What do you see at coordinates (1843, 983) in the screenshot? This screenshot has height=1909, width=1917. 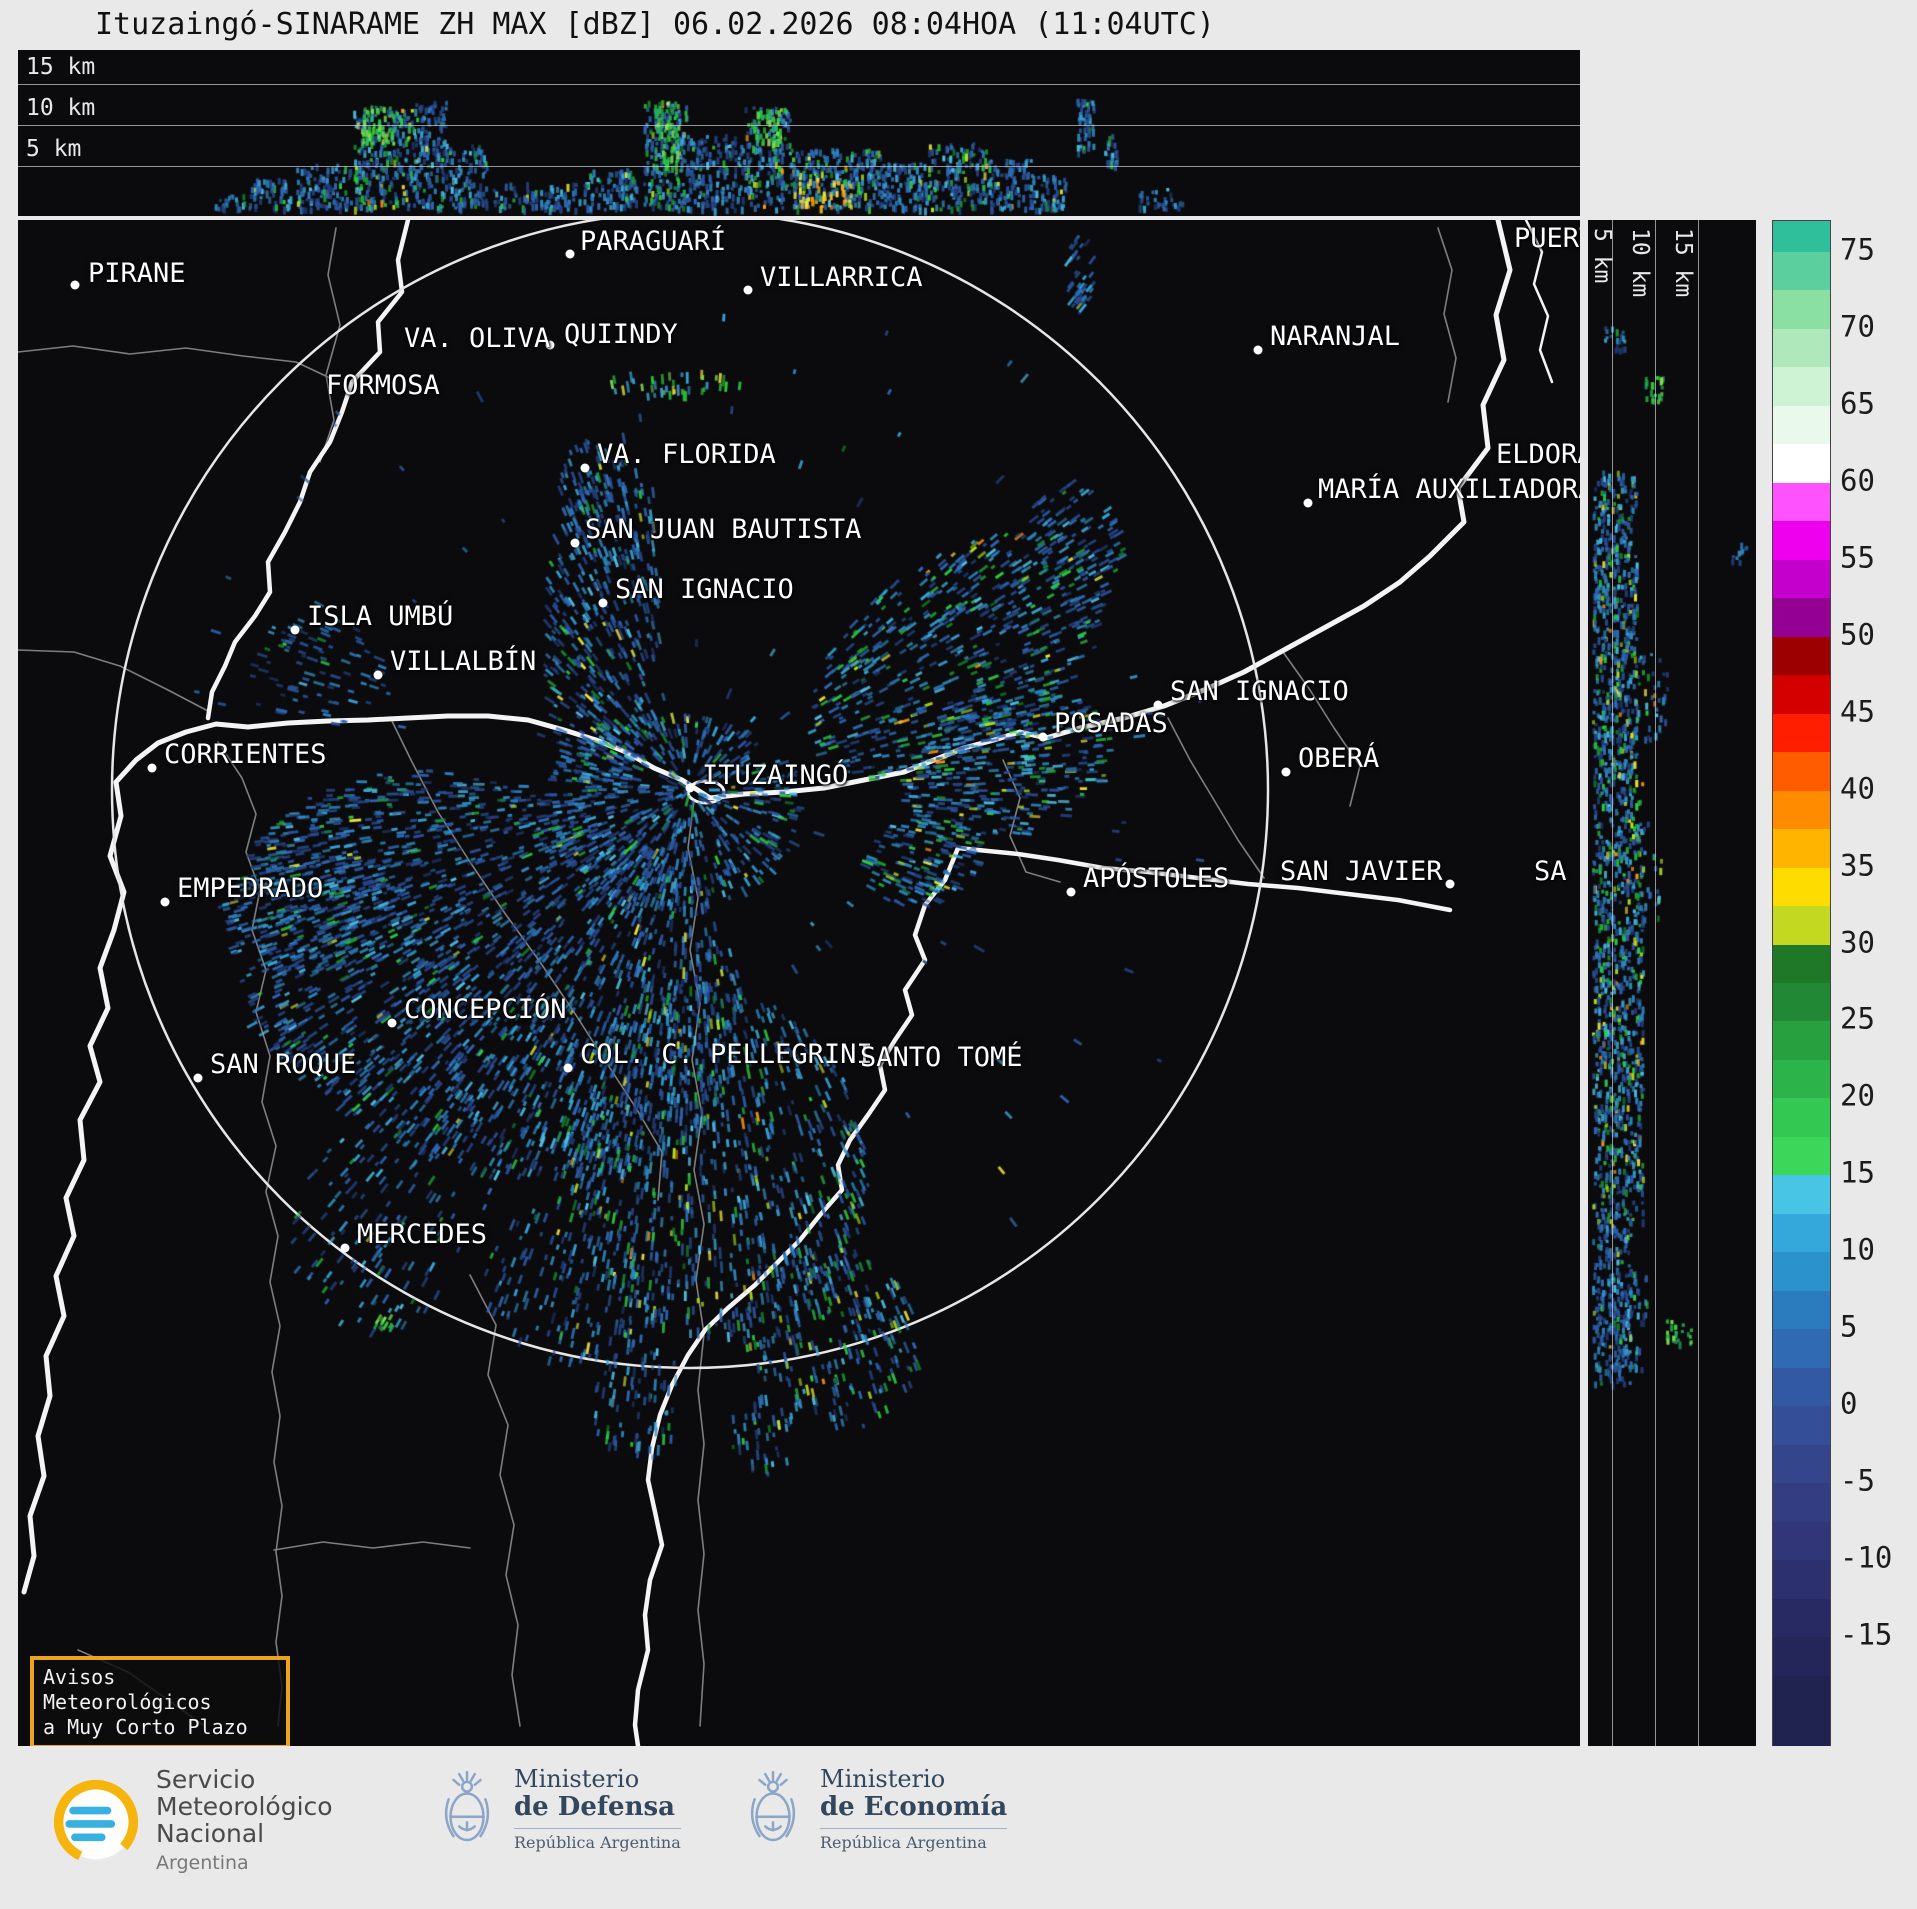 I see `colorbar: 75 70 65 60 55 50 45 40 35 30 25 20 15 10 5 0 -5 -10 -15` at bounding box center [1843, 983].